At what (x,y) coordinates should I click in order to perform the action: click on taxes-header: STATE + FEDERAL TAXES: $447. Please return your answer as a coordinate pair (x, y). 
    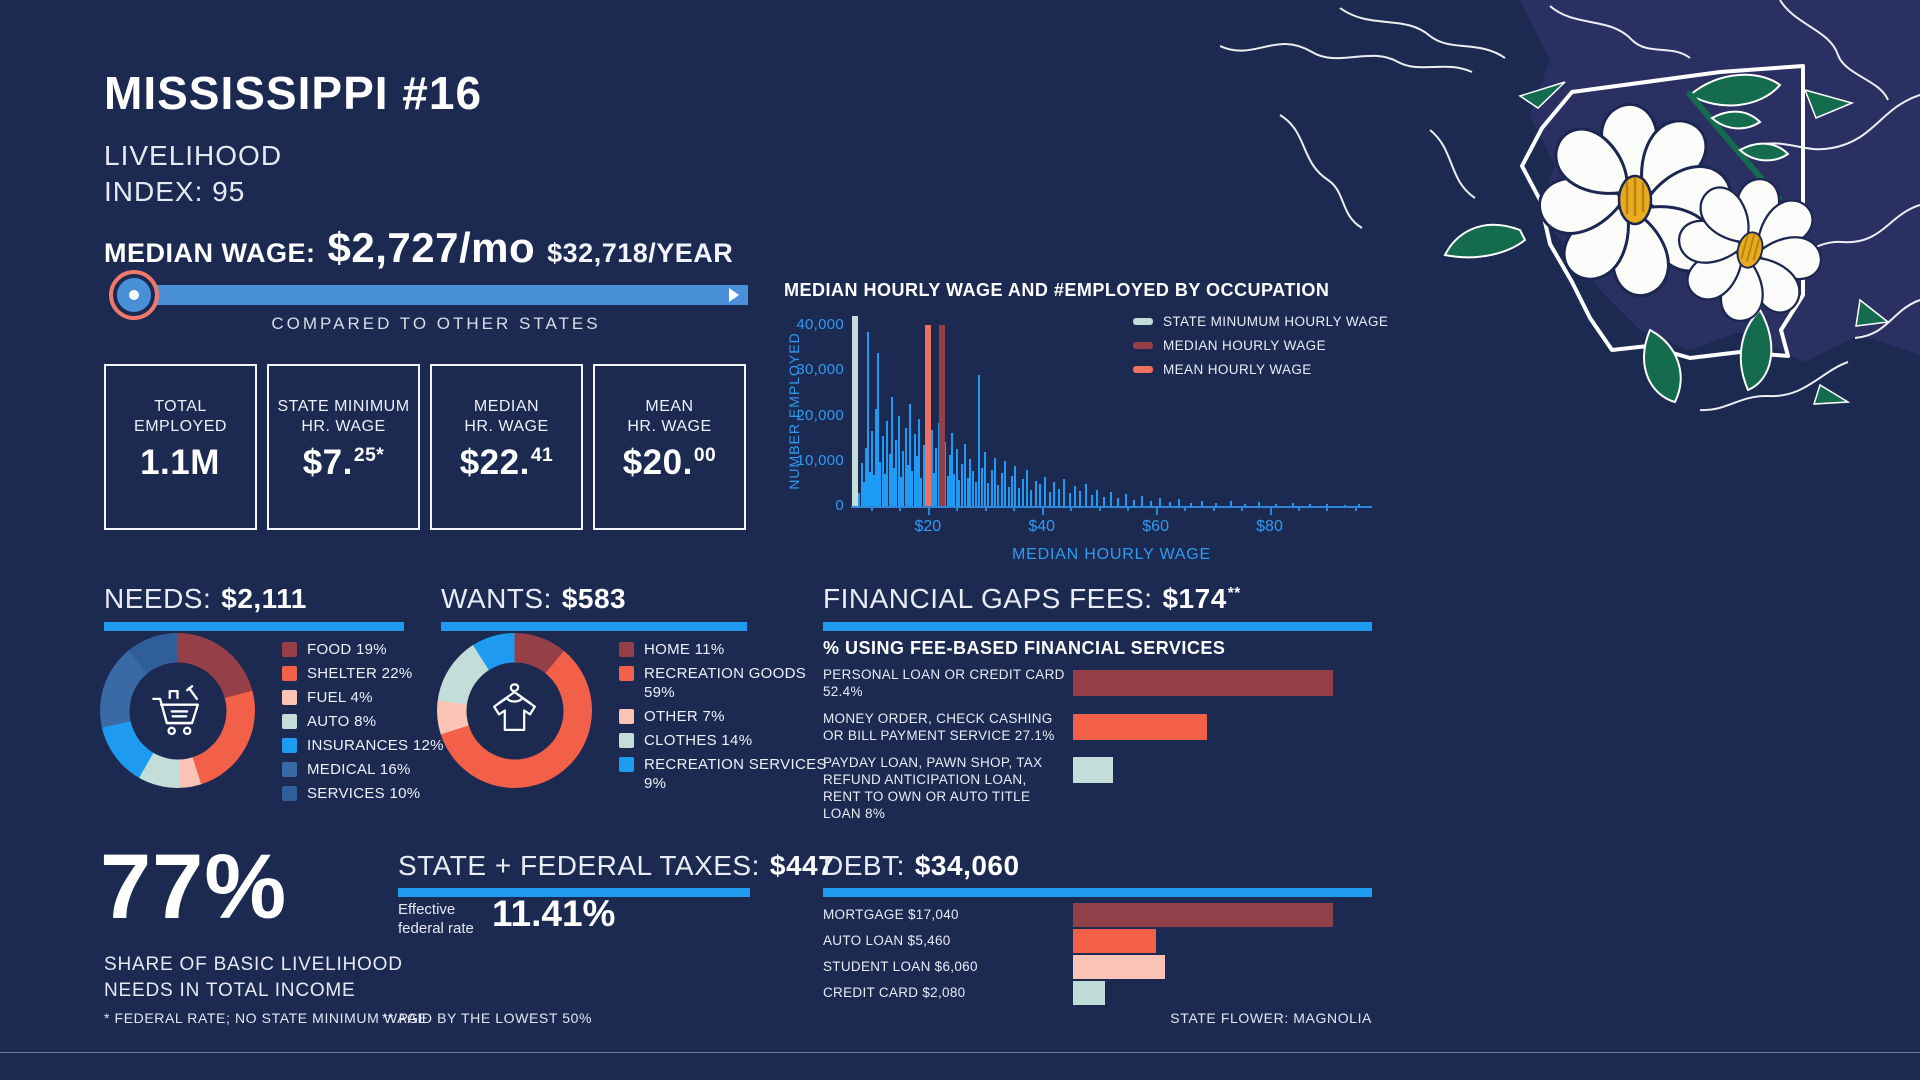
    Looking at the image, I should click on (616, 866).